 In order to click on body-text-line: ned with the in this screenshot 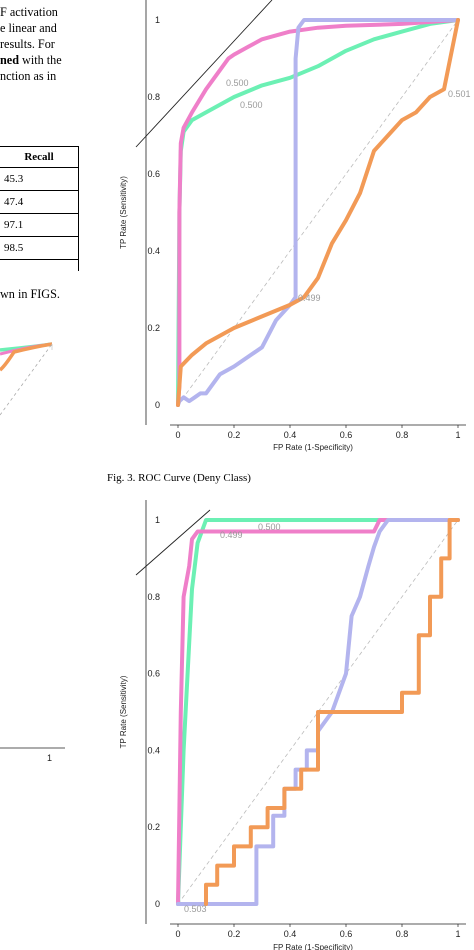, I will do `click(31, 60)`.